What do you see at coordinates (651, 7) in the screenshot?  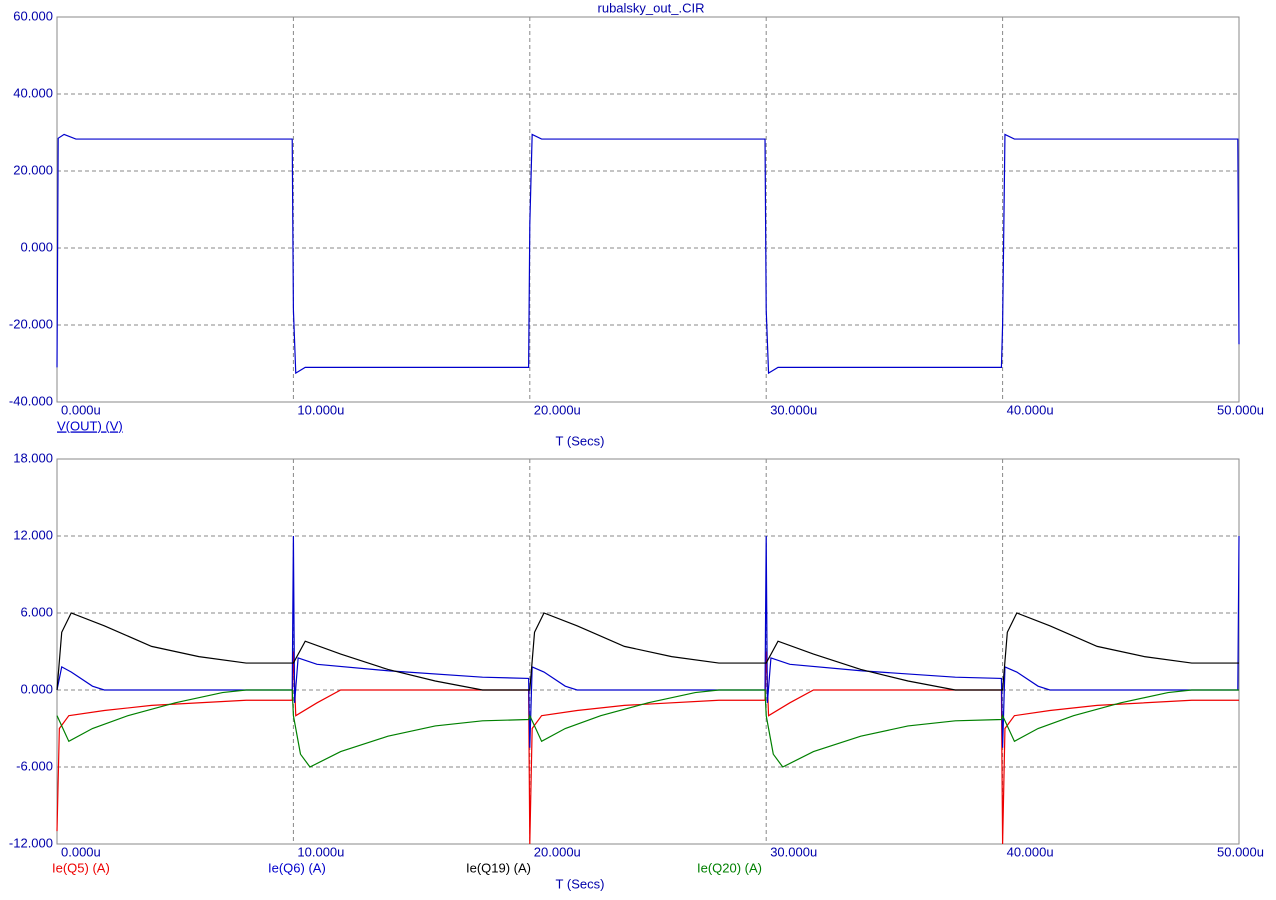 I see `chart-title: rubalsky_out_.CIR` at bounding box center [651, 7].